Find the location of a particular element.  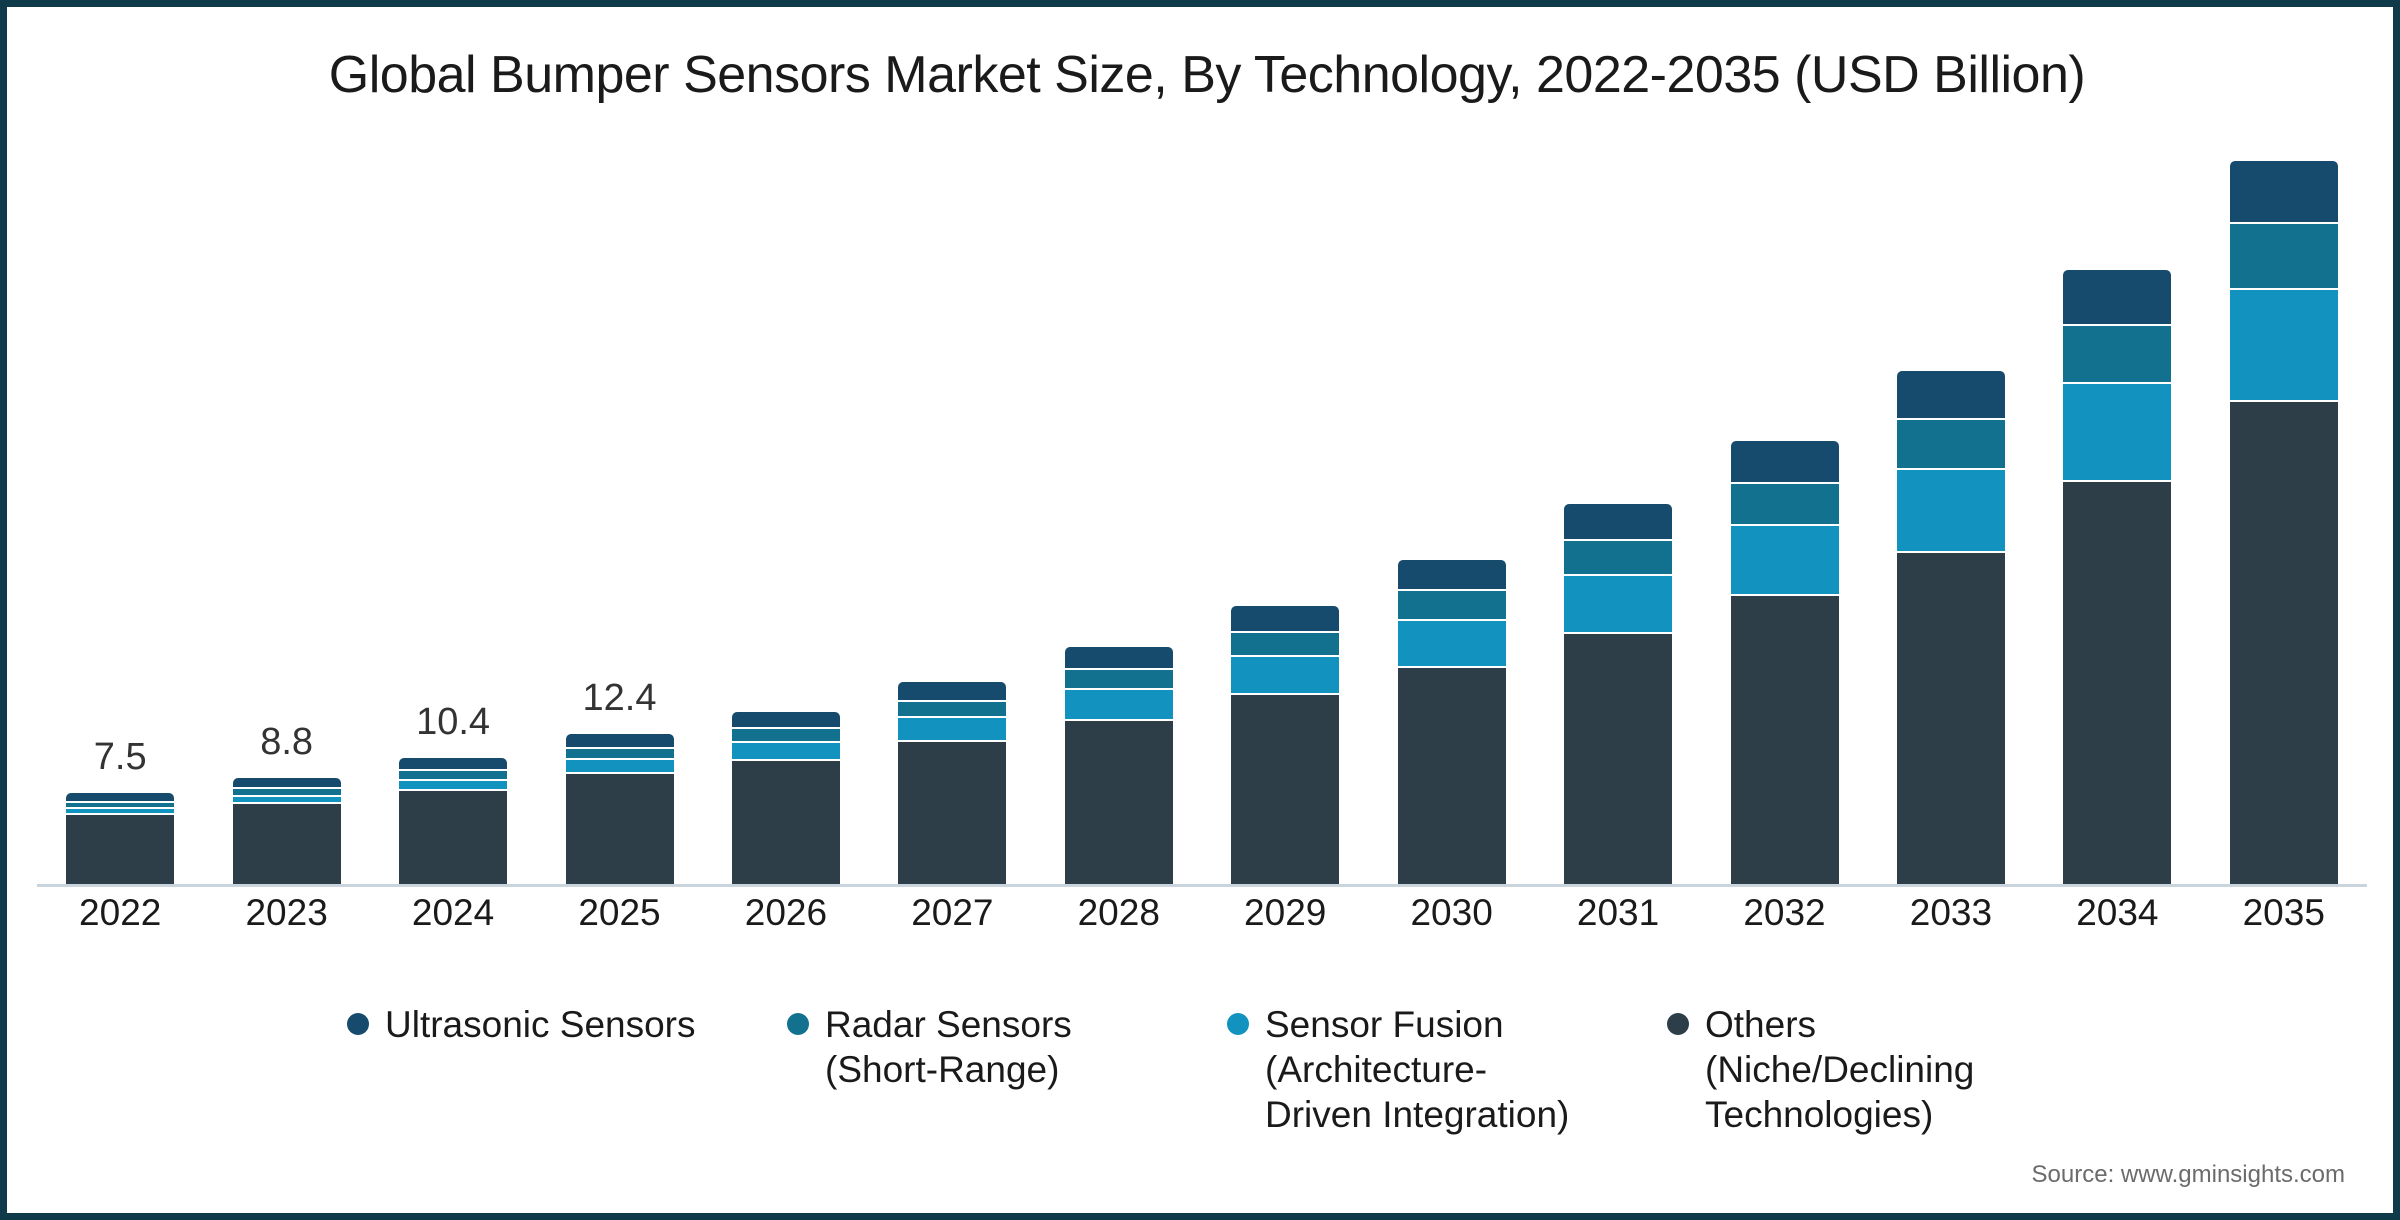

legend-item: Radar Sensors (Short-Range) is located at coordinates (1007, 1047).